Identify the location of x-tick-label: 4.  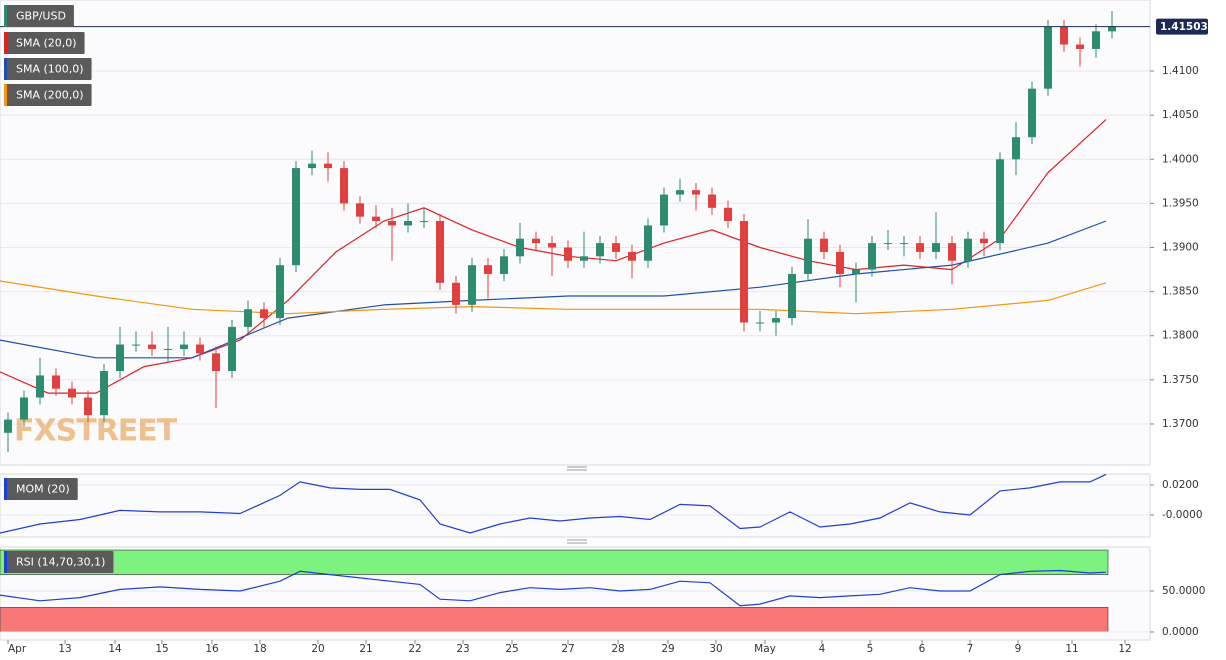
(822, 649).